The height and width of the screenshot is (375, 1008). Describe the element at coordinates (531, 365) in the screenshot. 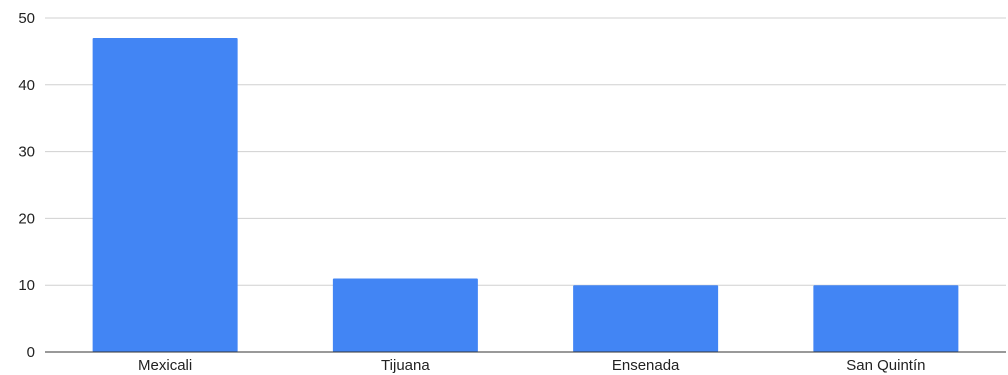

I see `x-tick-labels: Mexicali Tijuana Ensenada San Quintín` at that location.